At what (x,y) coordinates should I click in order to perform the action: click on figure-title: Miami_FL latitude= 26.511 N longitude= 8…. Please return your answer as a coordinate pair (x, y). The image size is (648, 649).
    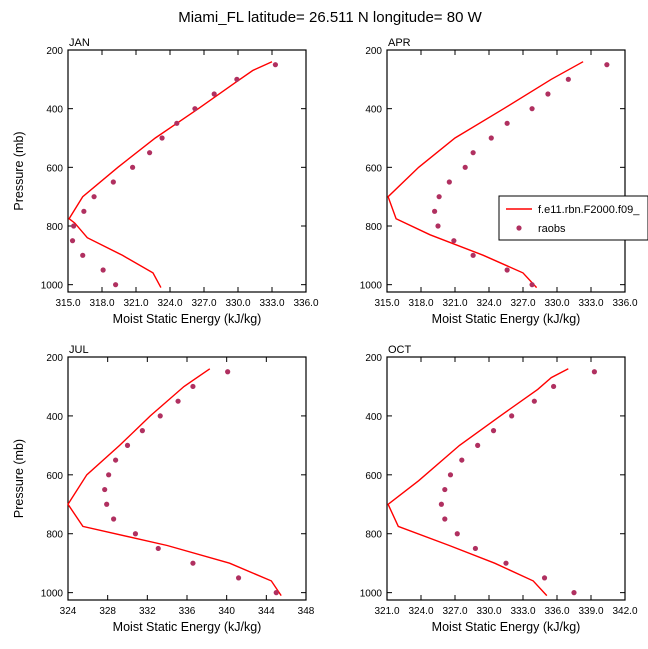
    Looking at the image, I should click on (330, 17).